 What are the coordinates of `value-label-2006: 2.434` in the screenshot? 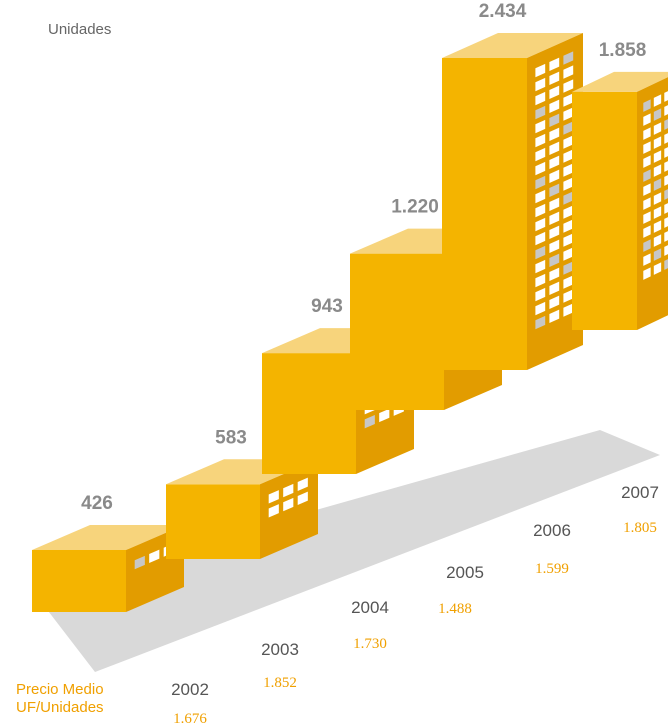 It's located at (503, 11).